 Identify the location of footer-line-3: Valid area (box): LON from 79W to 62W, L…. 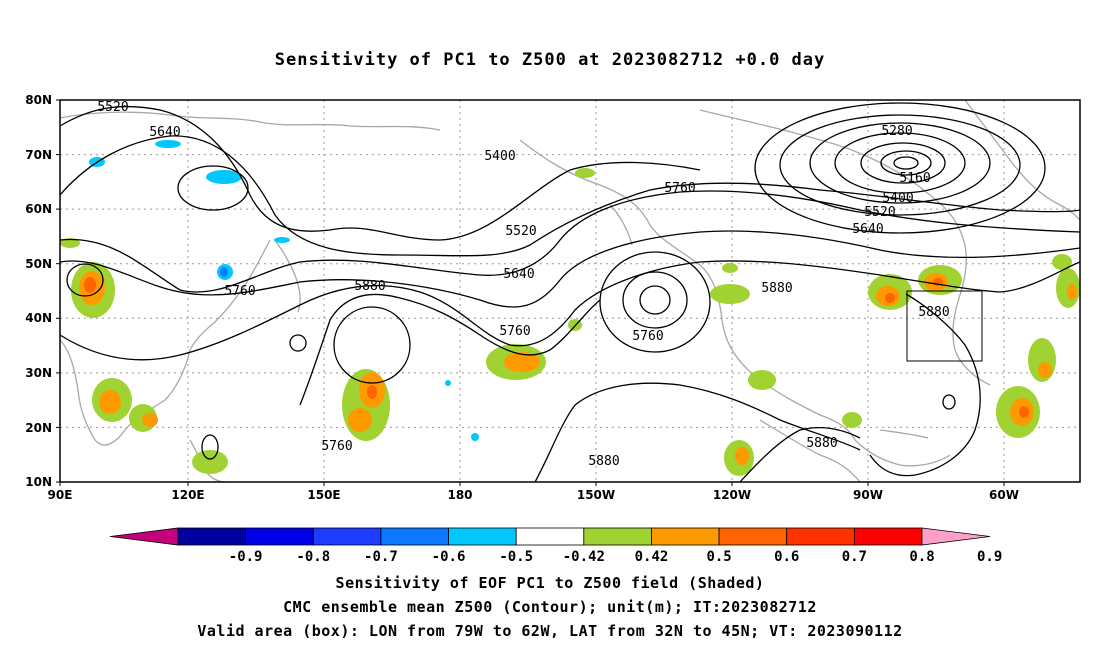
(550, 631).